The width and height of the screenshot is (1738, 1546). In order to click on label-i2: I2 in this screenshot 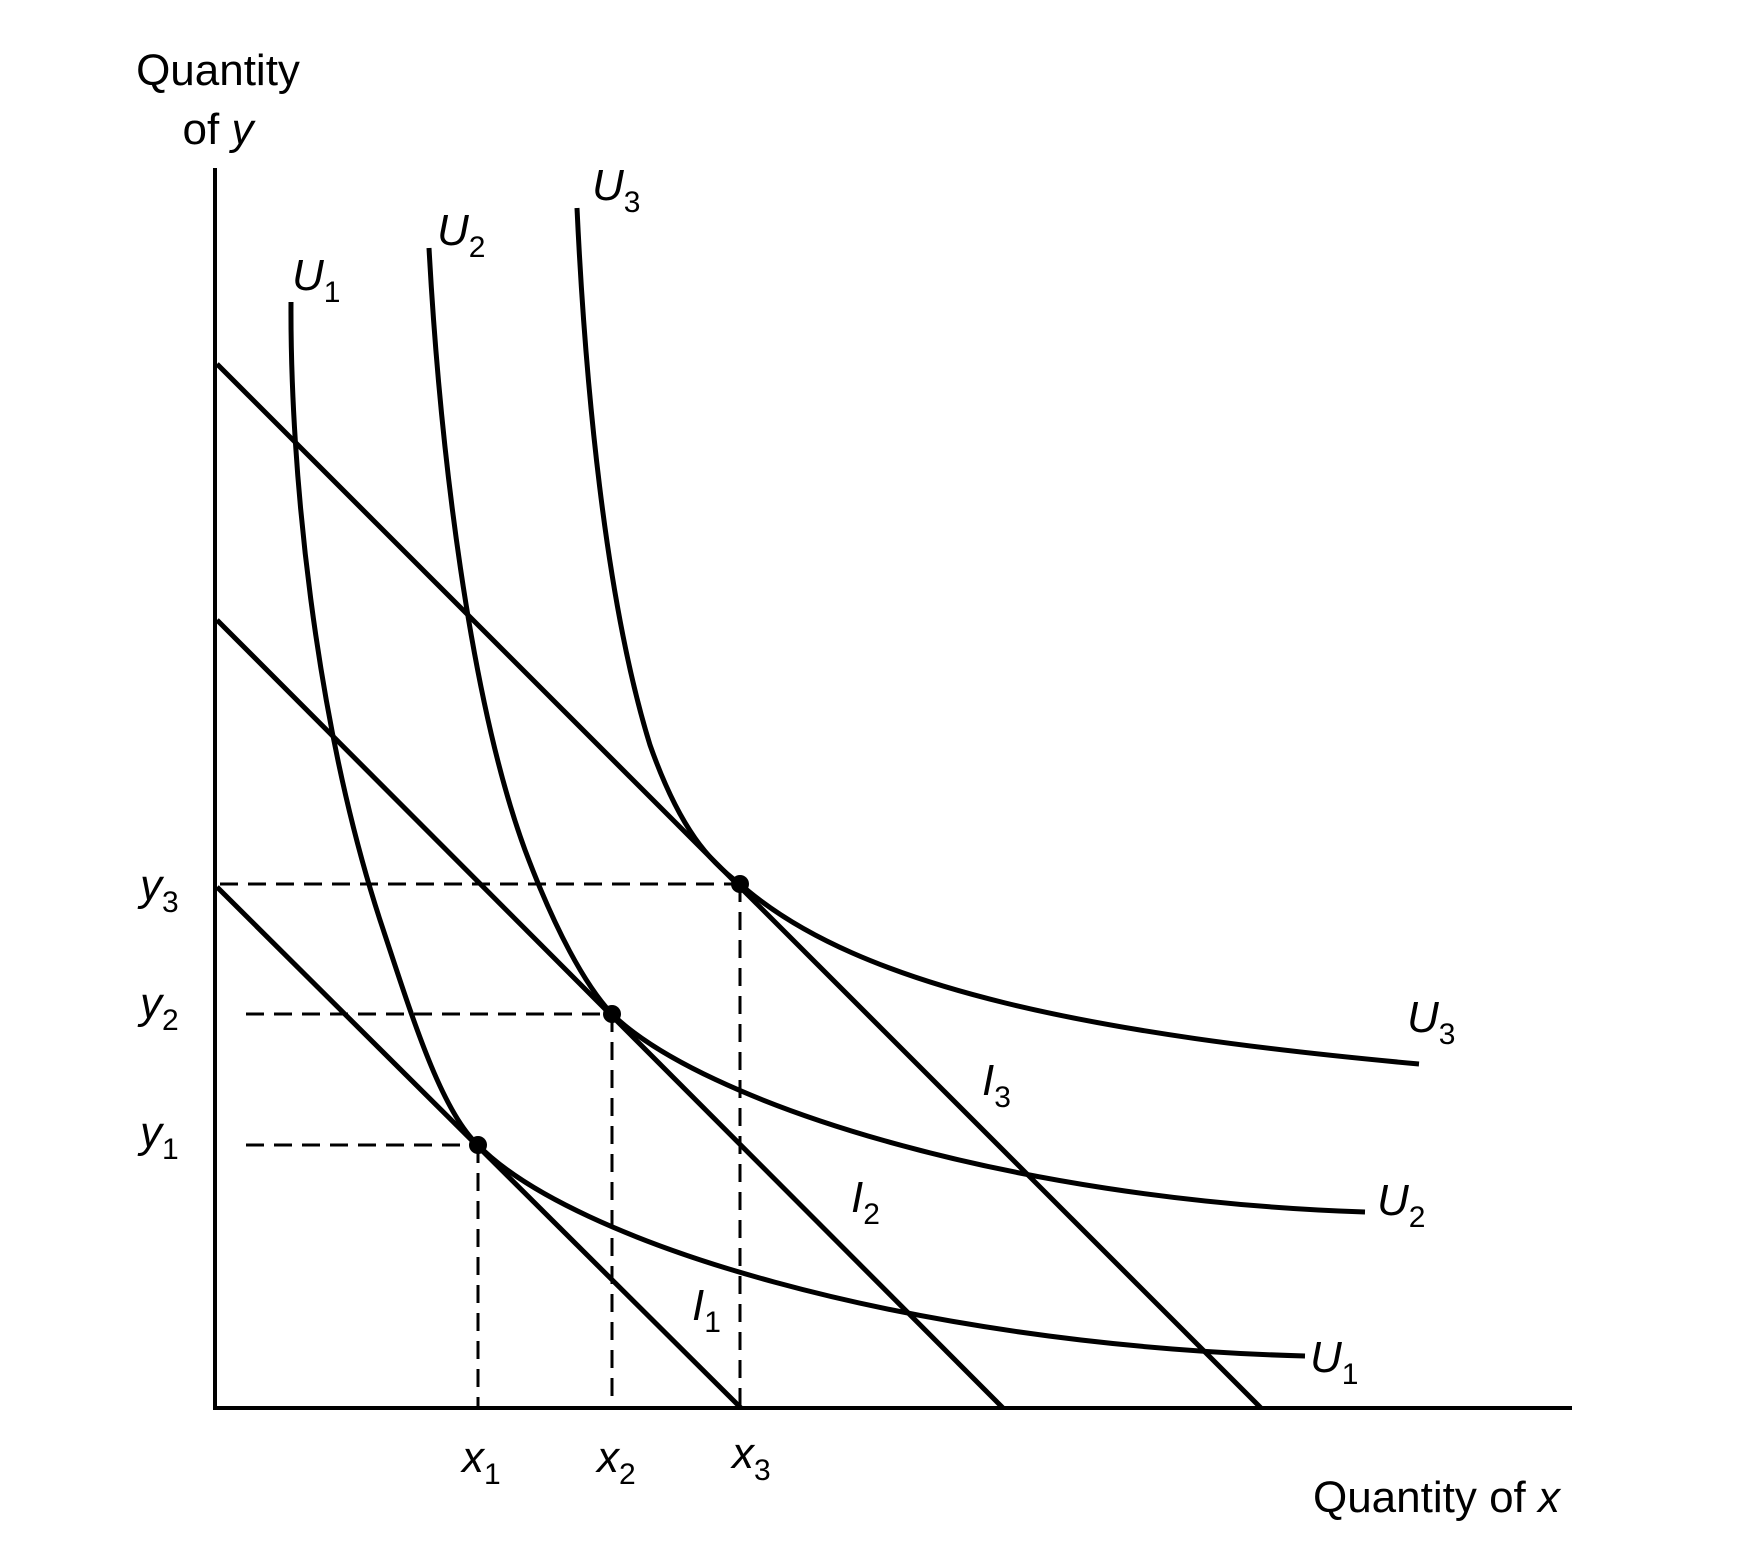, I will do `click(865, 1202)`.